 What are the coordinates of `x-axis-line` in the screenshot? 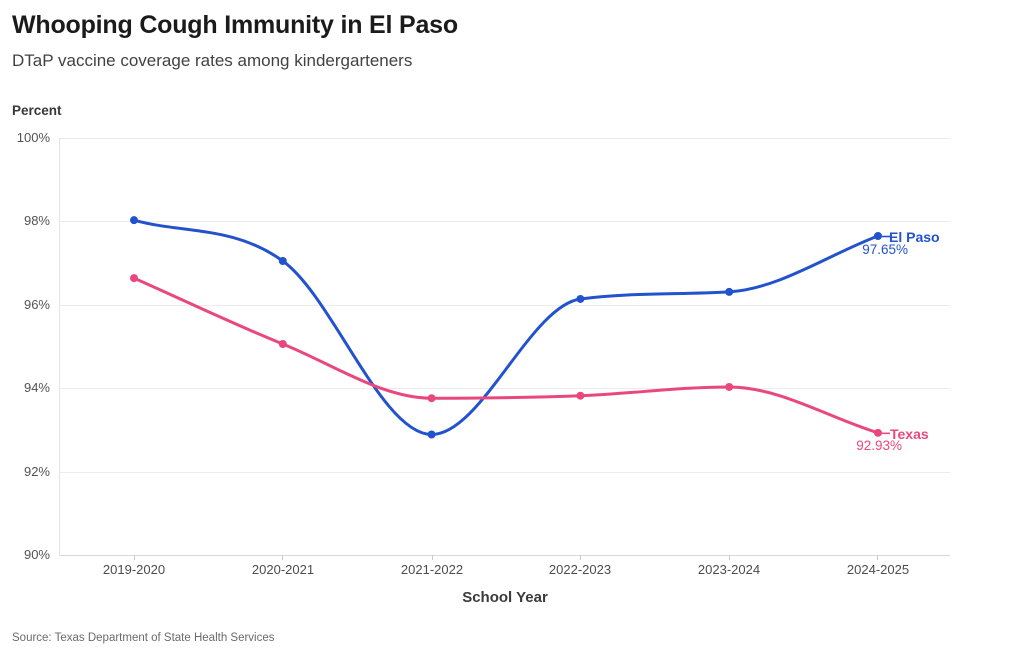 It's located at (505, 555).